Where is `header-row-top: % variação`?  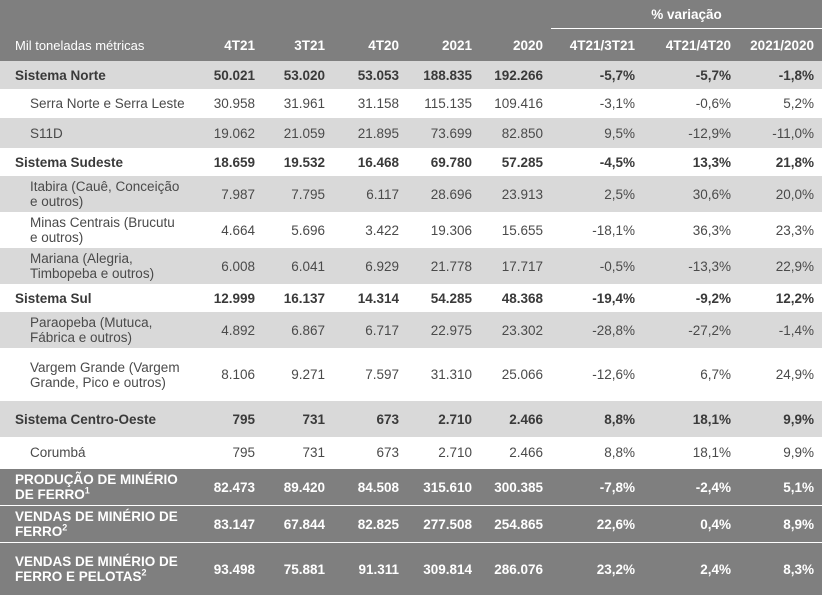 header-row-top: % variação is located at coordinates (411, 14).